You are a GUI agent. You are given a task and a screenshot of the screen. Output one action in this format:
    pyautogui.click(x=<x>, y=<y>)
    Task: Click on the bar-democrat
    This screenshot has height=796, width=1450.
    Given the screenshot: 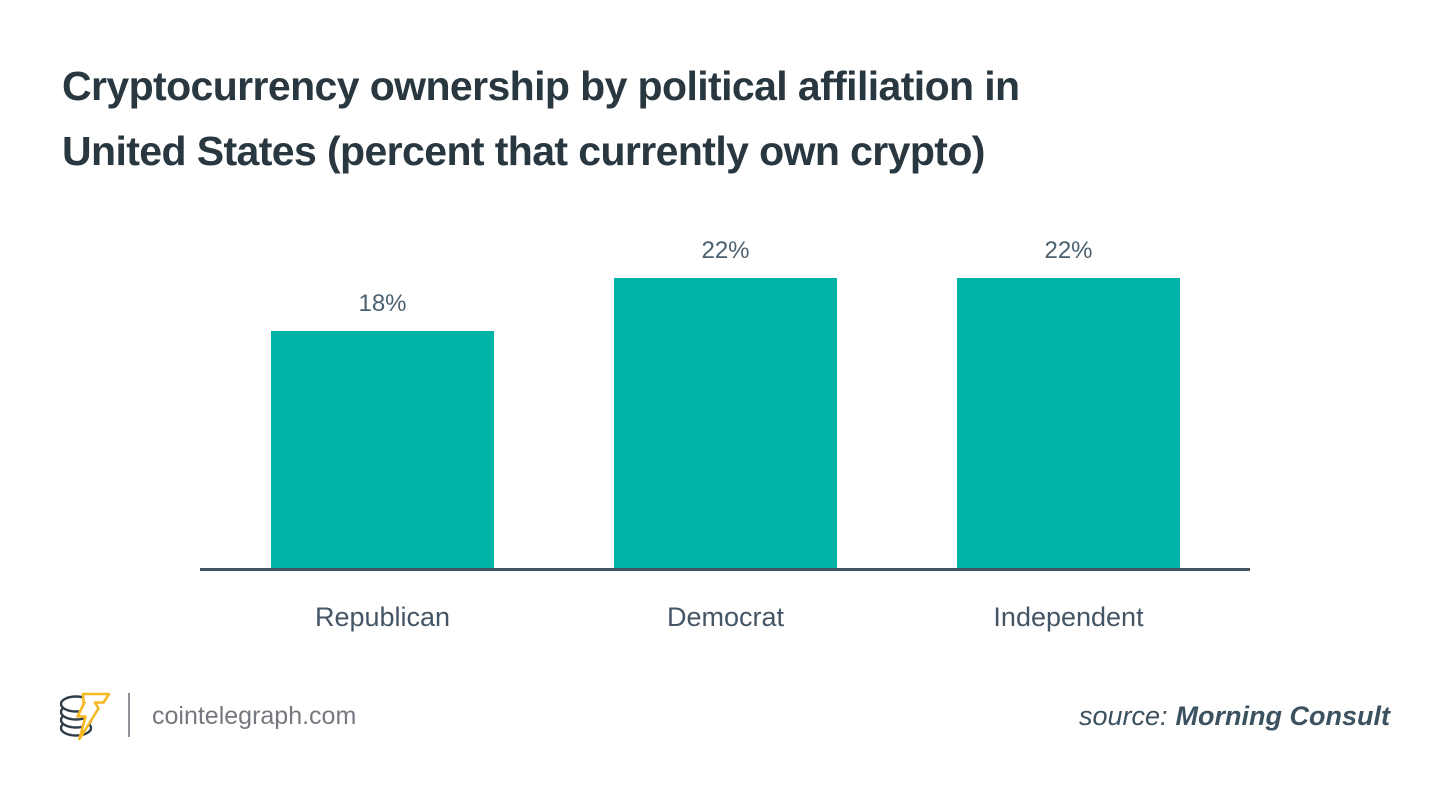 What is the action you would take?
    pyautogui.click(x=725, y=423)
    